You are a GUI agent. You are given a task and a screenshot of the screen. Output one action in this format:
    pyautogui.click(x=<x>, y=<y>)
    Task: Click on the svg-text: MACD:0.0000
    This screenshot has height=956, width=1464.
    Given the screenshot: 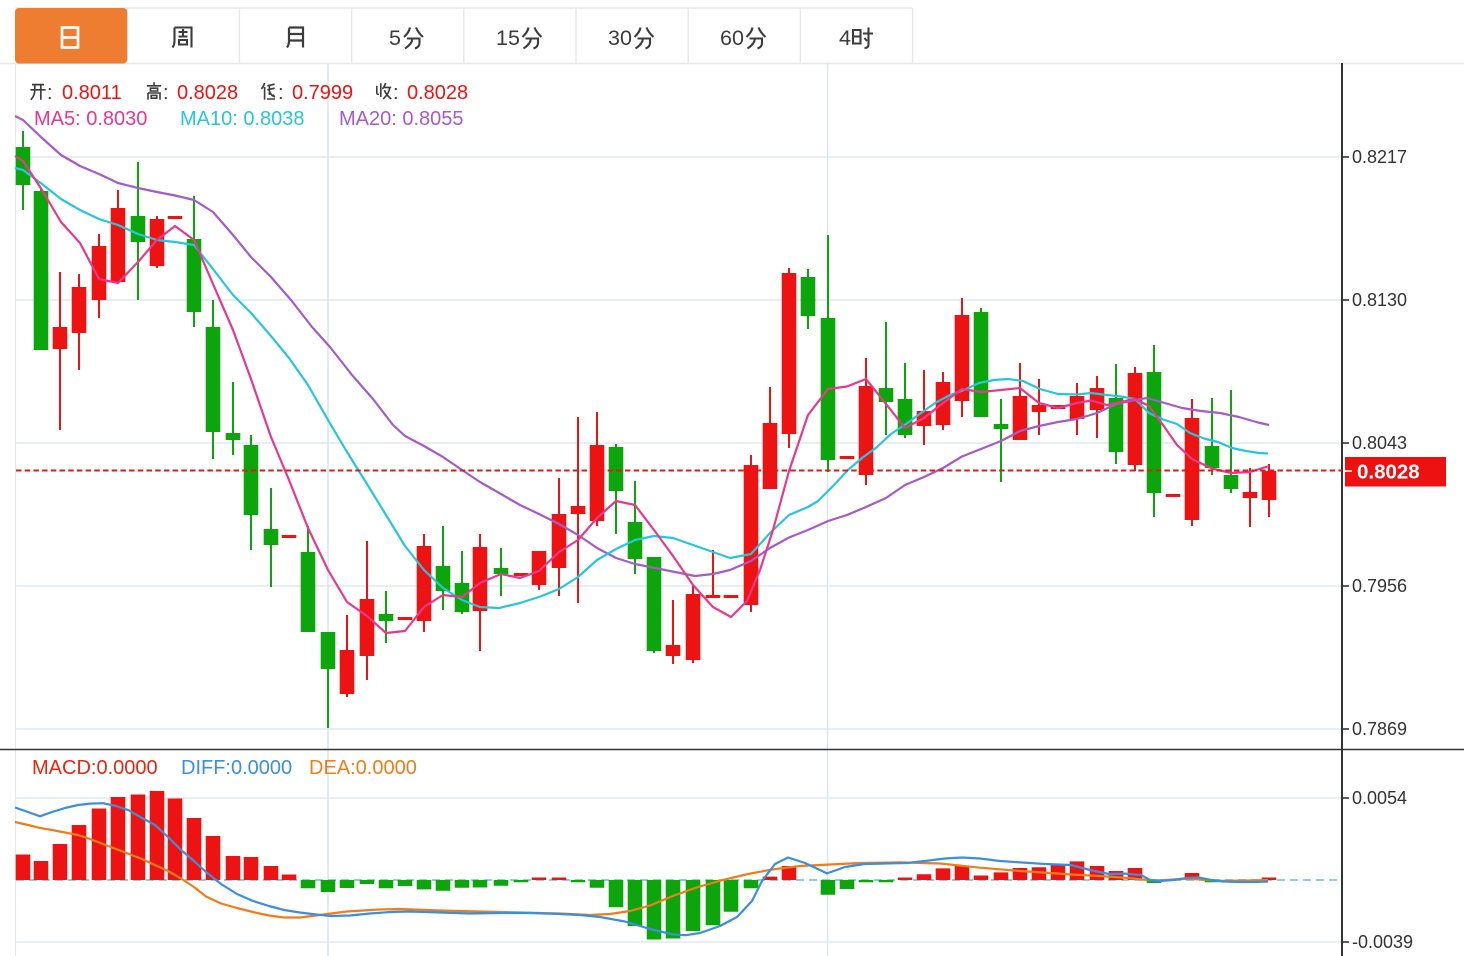 What is the action you would take?
    pyautogui.click(x=95, y=768)
    